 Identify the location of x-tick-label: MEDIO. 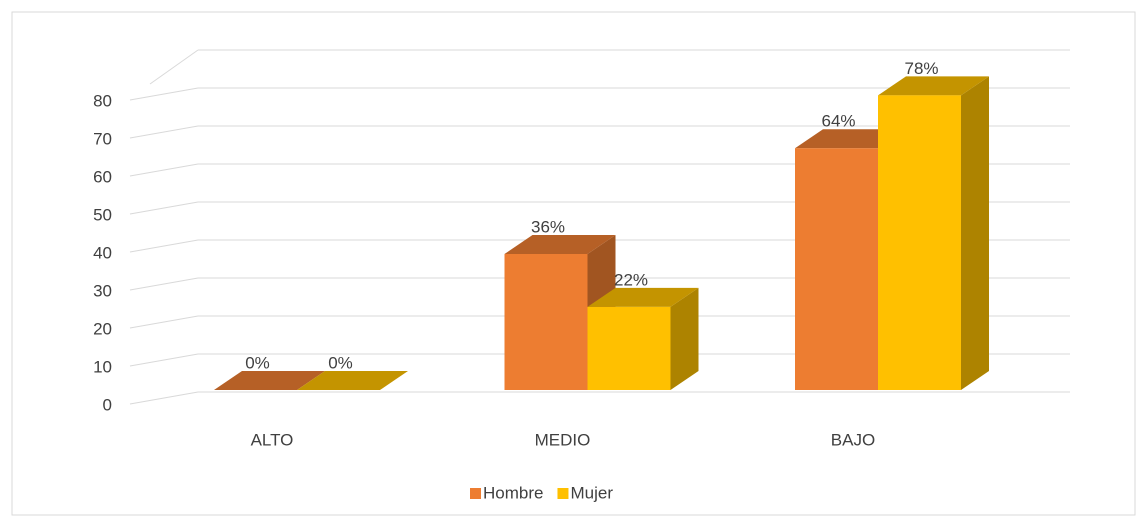
(563, 439).